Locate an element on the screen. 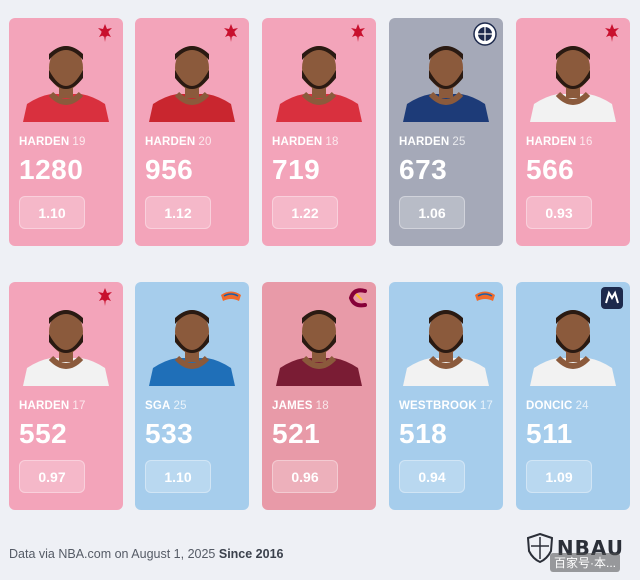  player-card: HARDEN 16 566 0.93 is located at coordinates (573, 132).